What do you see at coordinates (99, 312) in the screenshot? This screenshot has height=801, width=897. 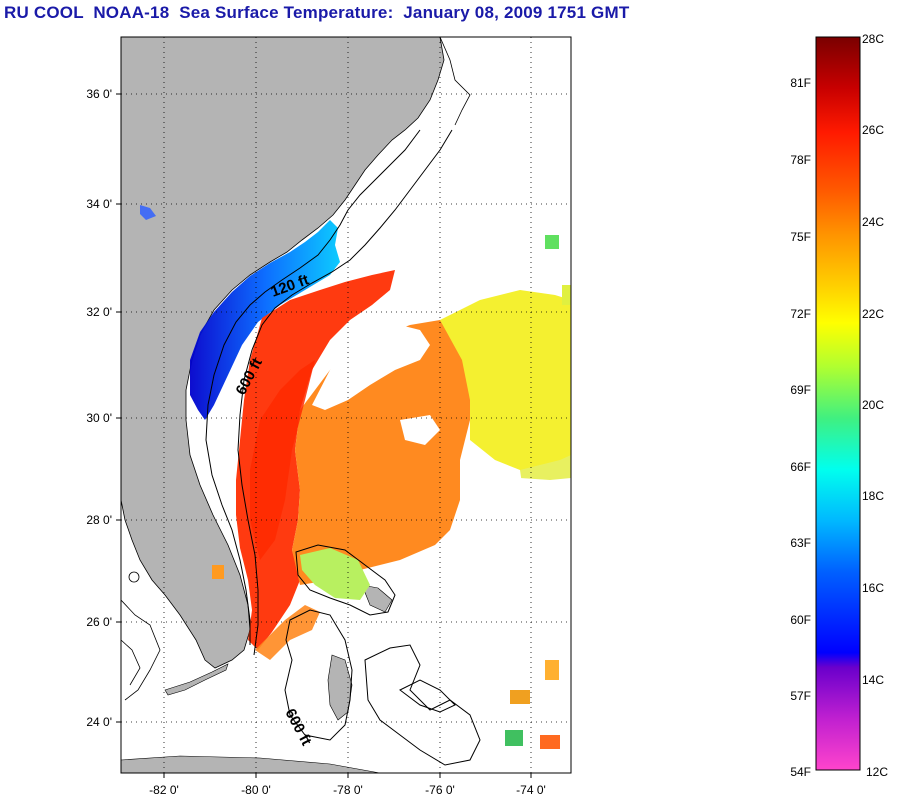 I see `lat-label: 32 0'` at bounding box center [99, 312].